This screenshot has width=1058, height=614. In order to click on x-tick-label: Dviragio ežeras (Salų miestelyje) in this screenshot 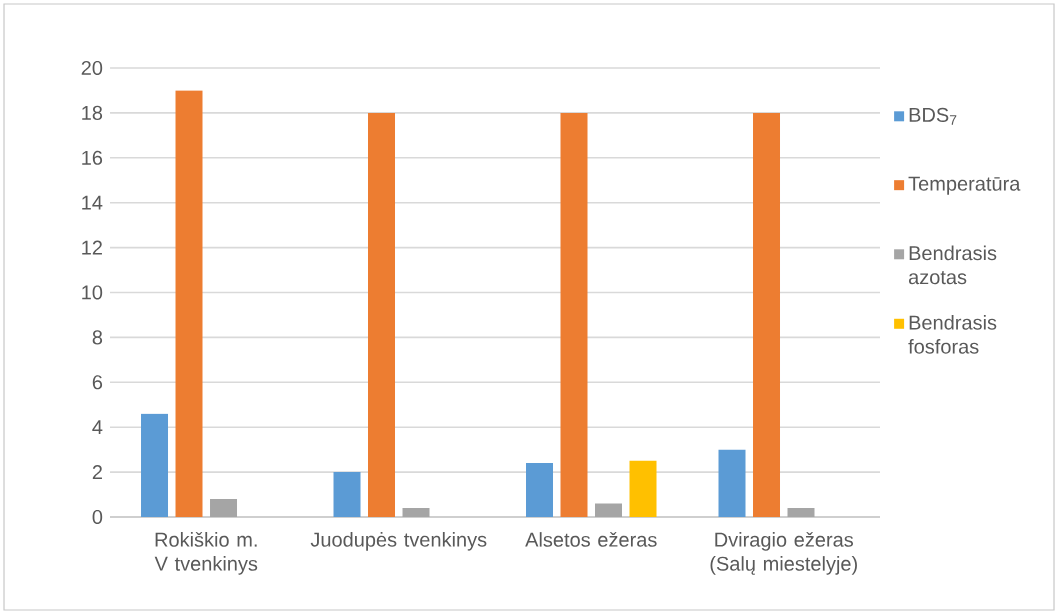, I will do `click(783, 553)`.